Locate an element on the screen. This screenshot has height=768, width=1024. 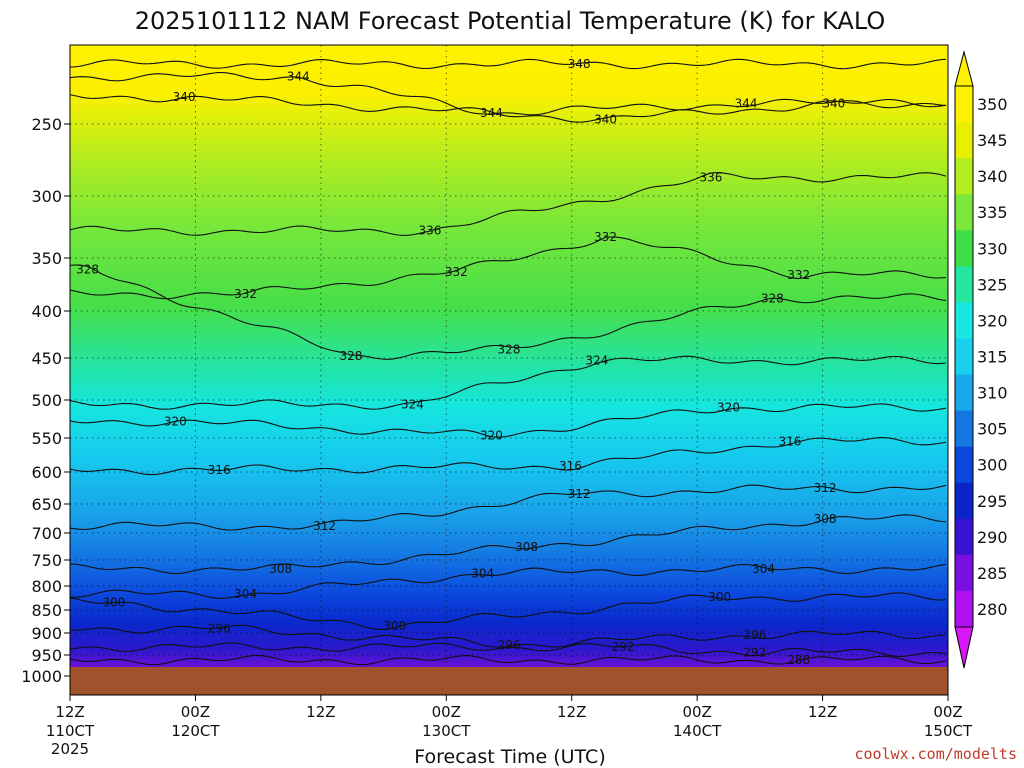
colorbar-label: 305 is located at coordinates (992, 429).